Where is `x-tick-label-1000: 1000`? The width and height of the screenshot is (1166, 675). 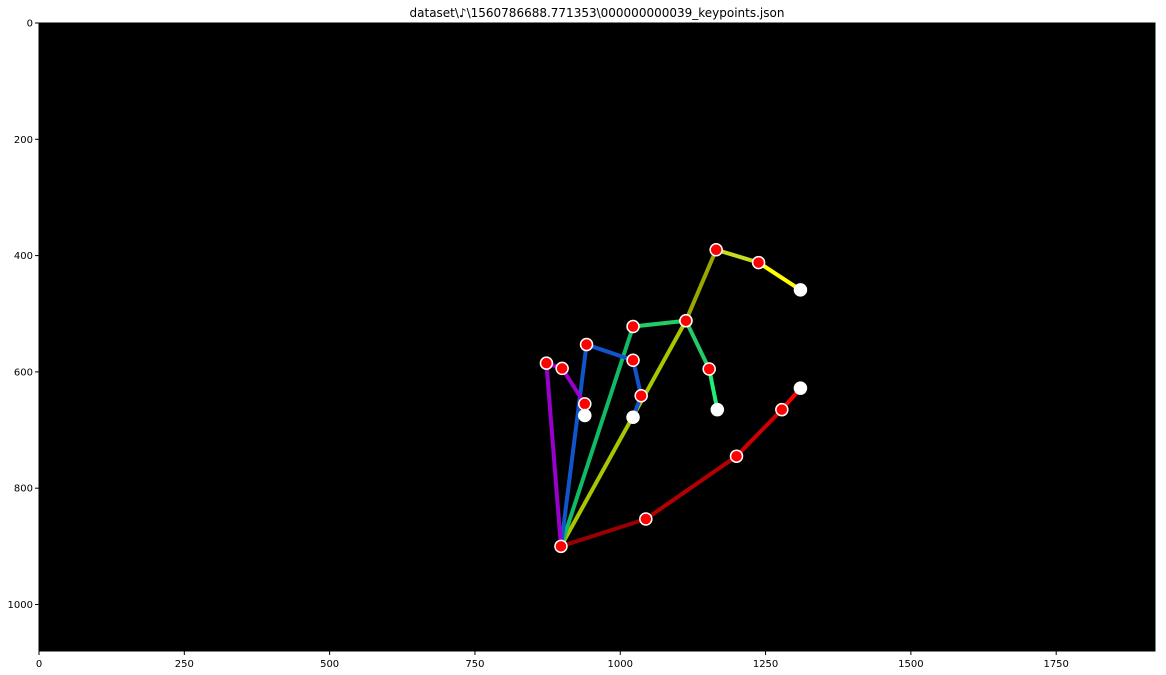 x-tick-label-1000: 1000 is located at coordinates (620, 664).